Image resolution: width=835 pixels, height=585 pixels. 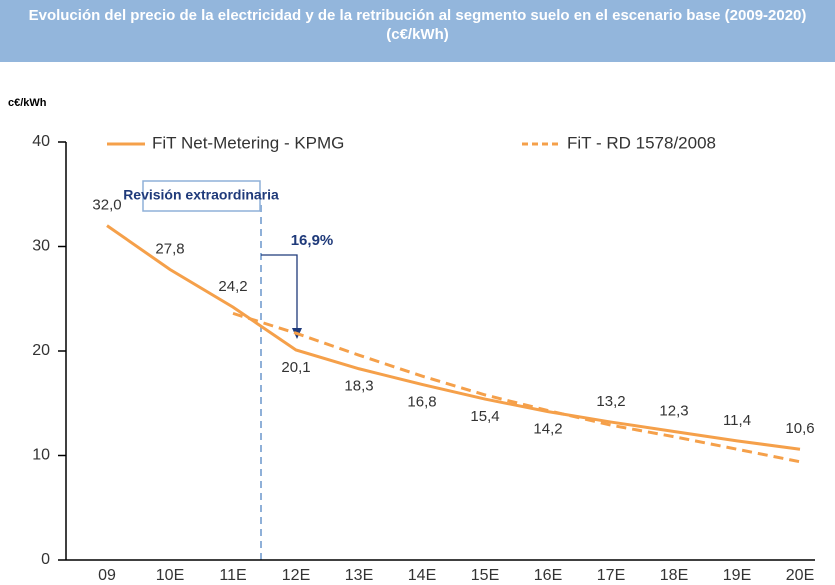 I want to click on value-label: 24,2, so click(x=232, y=286).